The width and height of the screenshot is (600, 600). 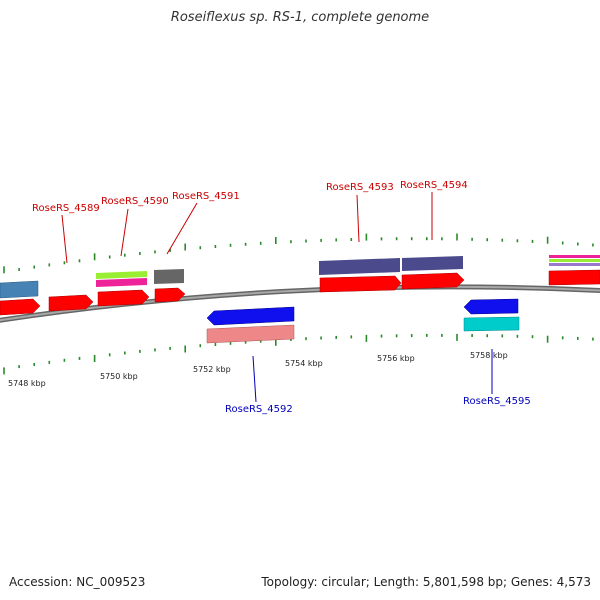 I want to click on gene-label-roseRS-4595: RoseRS_4595, so click(x=497, y=401).